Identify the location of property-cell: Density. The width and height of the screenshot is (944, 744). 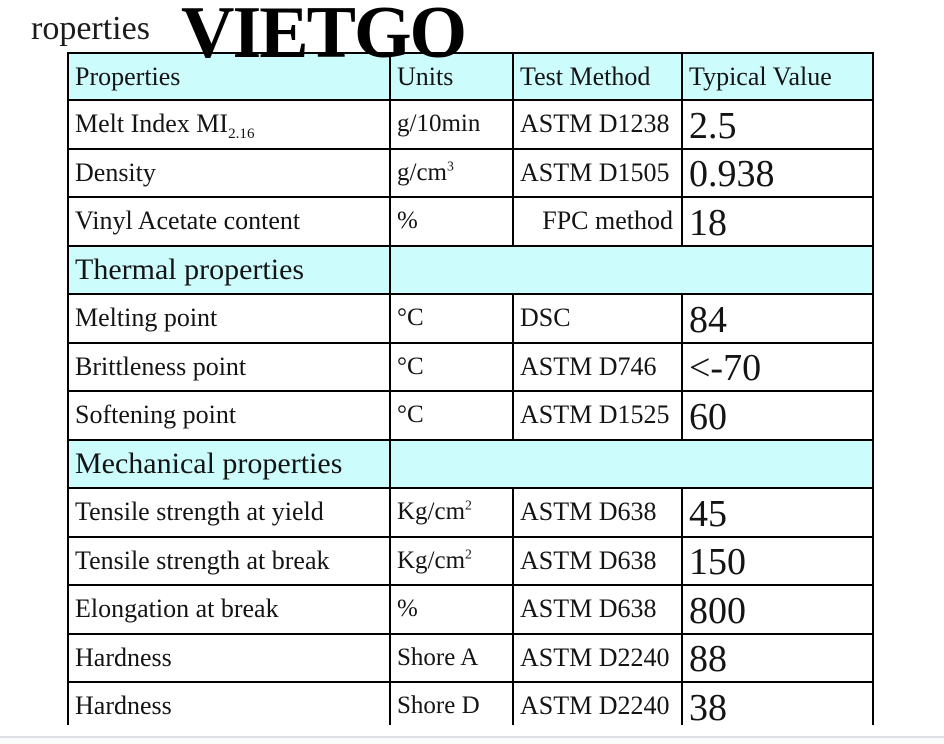
(229, 172).